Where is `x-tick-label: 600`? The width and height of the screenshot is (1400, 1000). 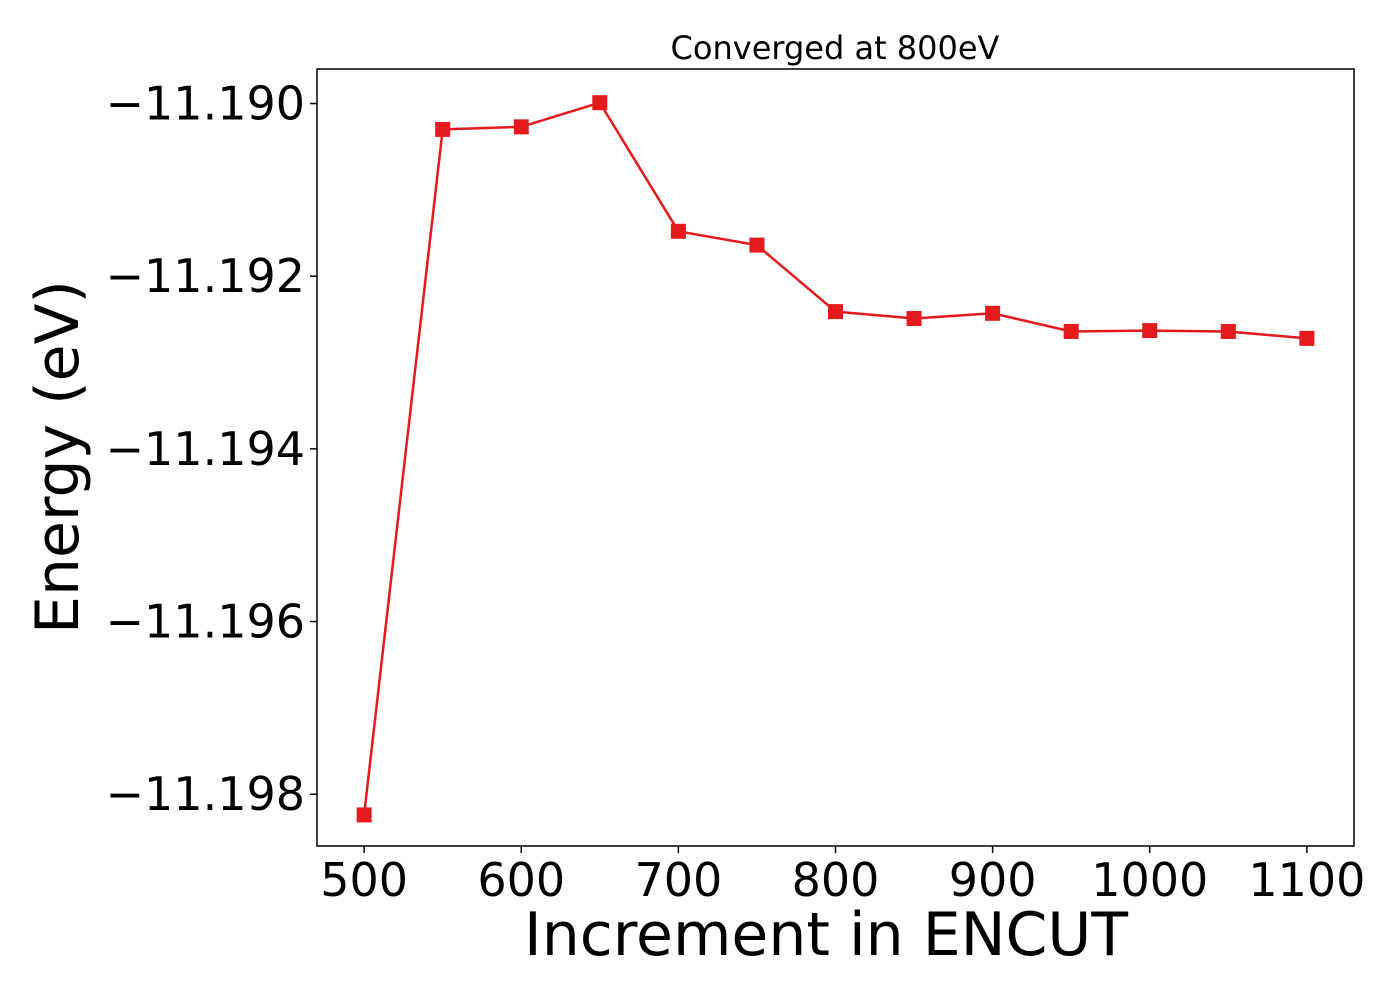 x-tick-label: 600 is located at coordinates (521, 880).